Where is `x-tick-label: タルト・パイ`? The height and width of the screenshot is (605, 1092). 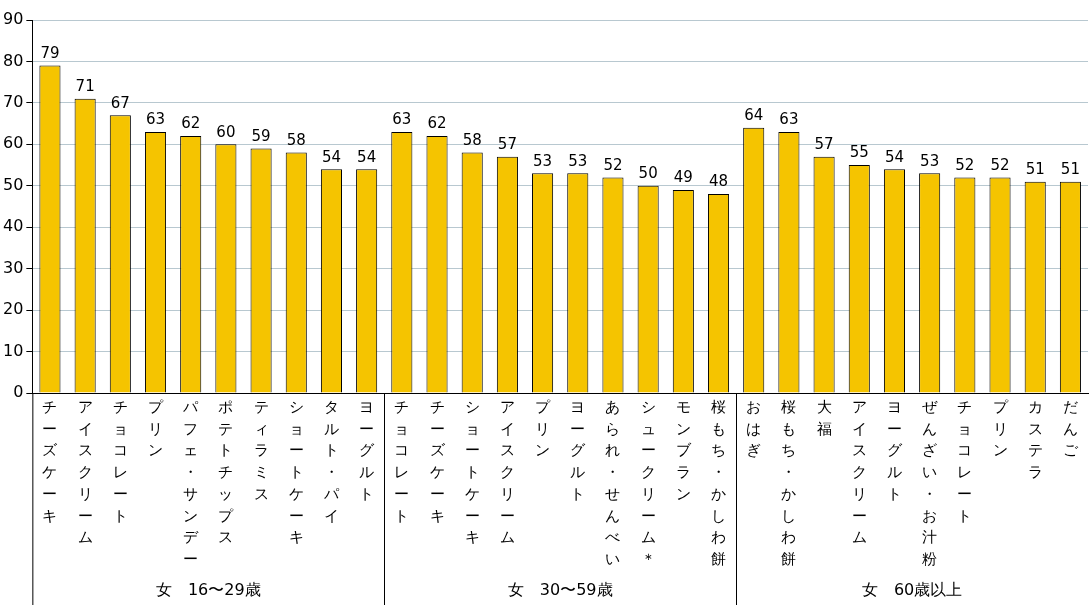 x-tick-label: タルト・パイ is located at coordinates (331, 461).